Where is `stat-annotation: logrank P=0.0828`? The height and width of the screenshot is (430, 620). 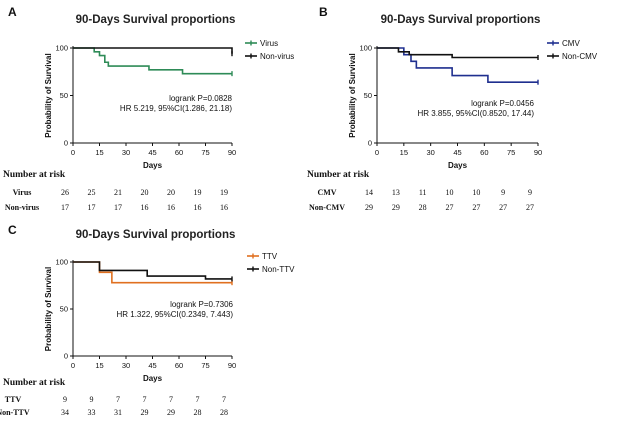
stat-annotation: logrank P=0.0828 is located at coordinates (200, 98).